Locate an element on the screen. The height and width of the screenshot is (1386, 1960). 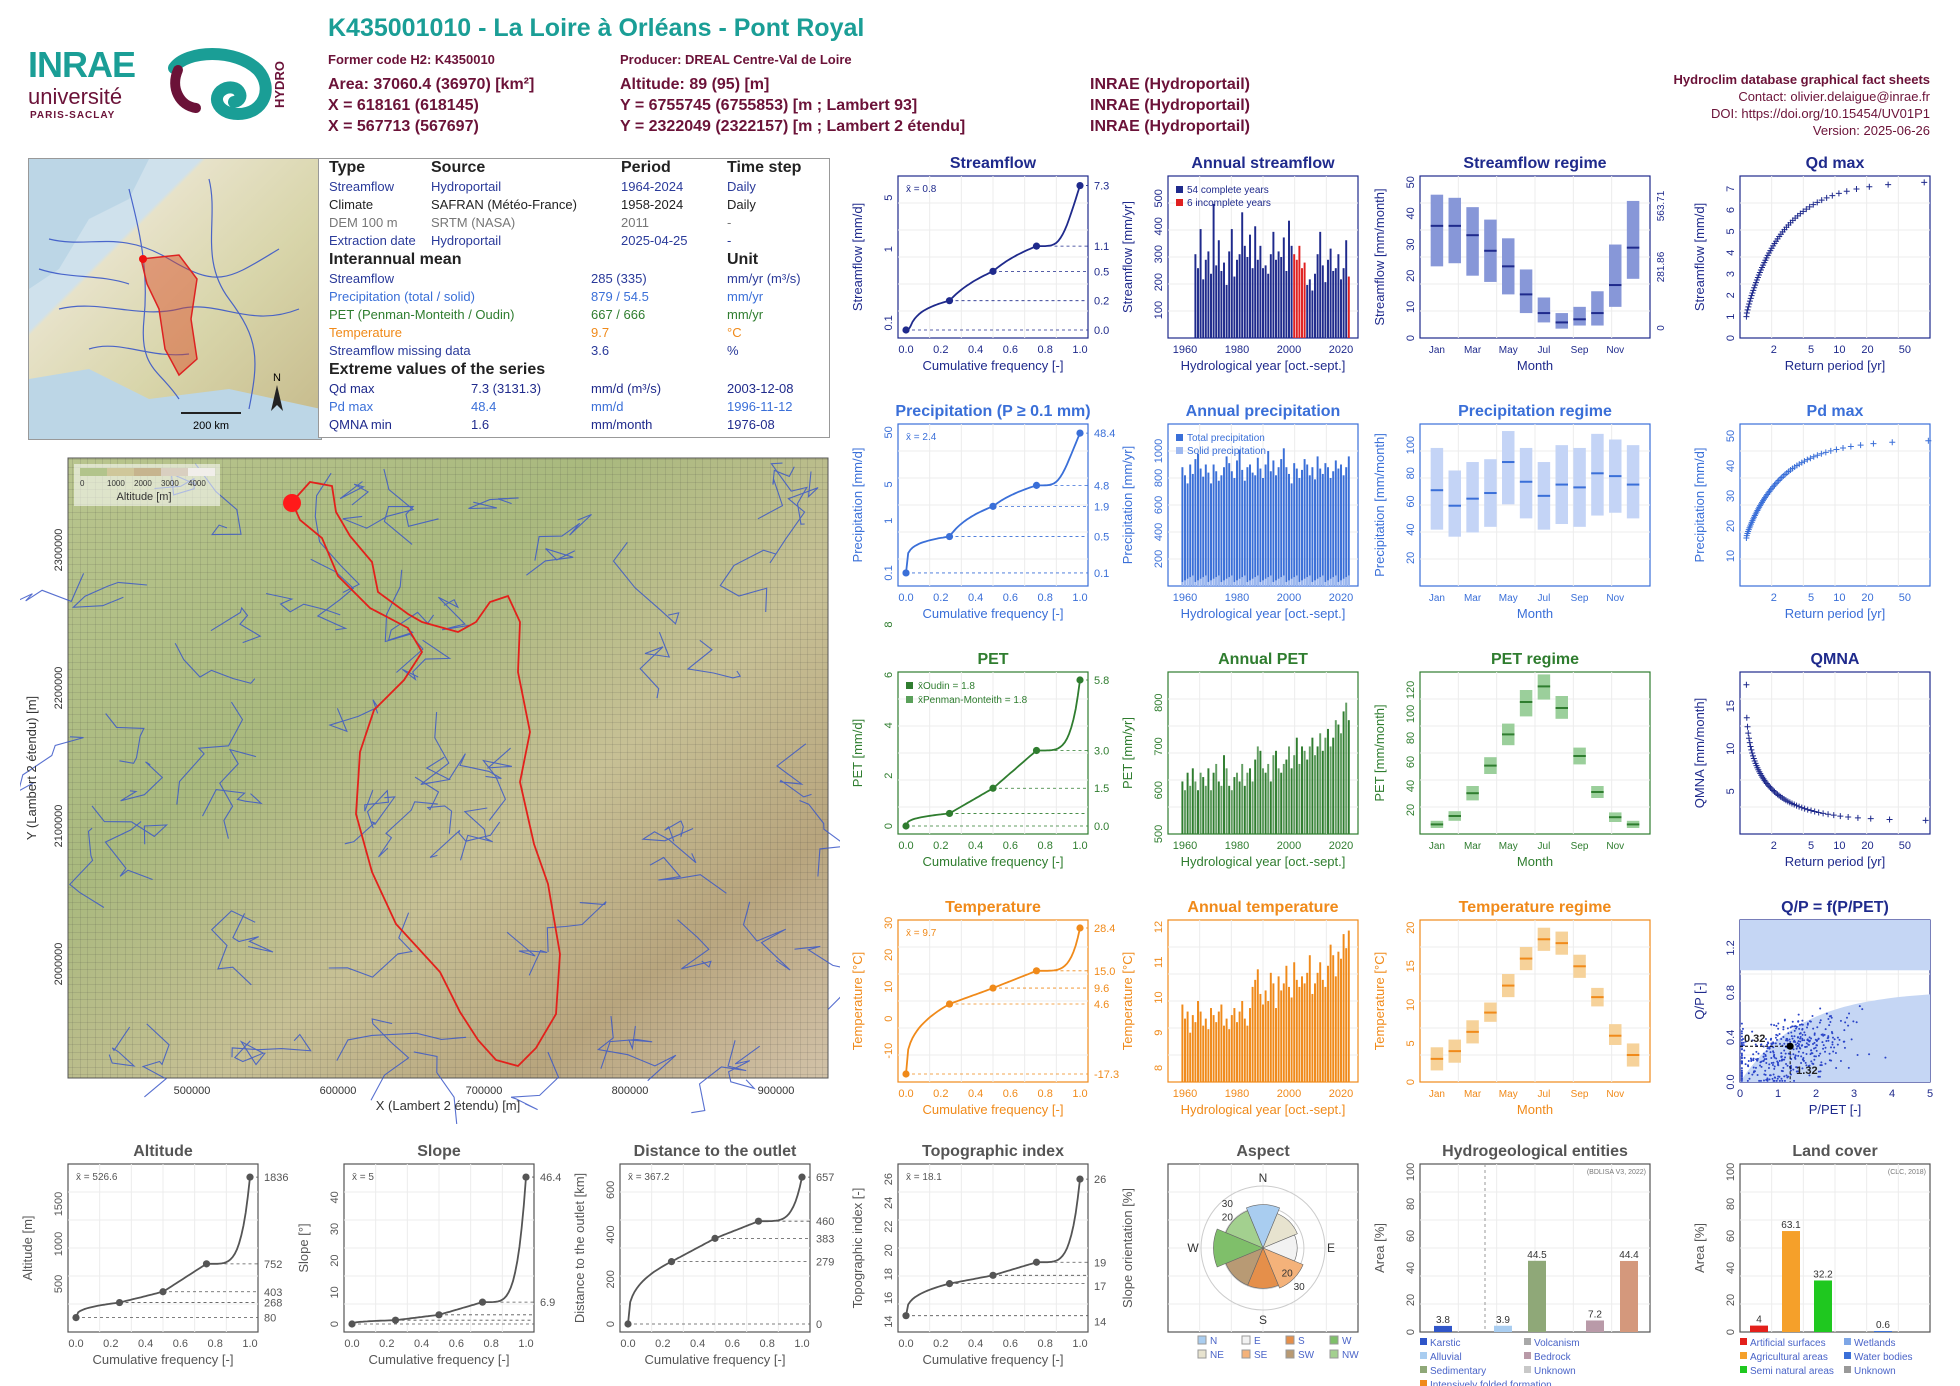
topographic_index-y-tick: 26 is located at coordinates (889, 1179).